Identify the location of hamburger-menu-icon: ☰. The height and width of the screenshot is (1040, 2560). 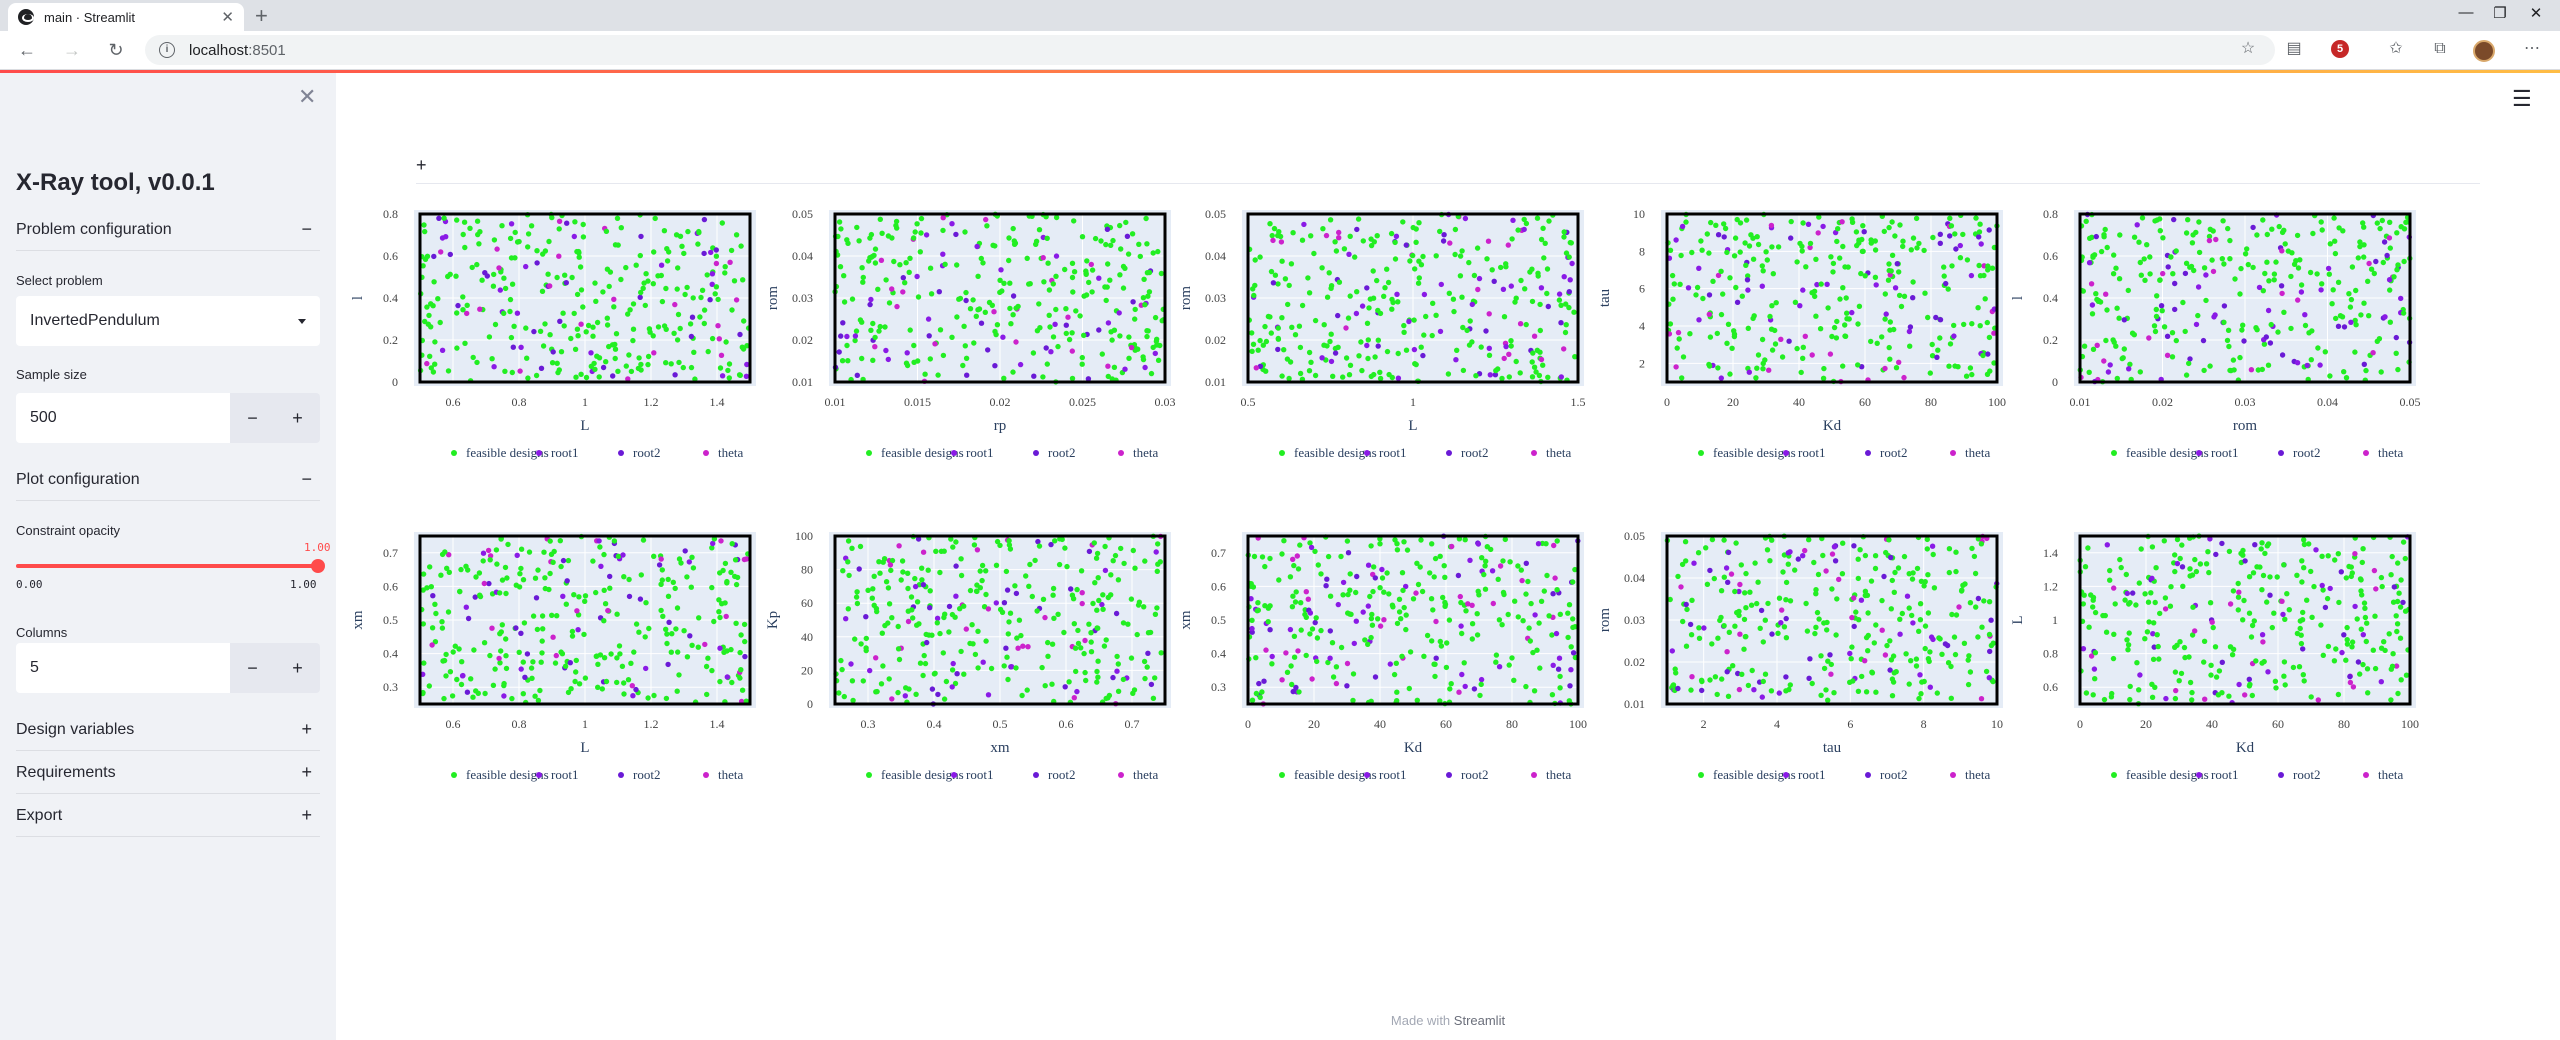
(2522, 98).